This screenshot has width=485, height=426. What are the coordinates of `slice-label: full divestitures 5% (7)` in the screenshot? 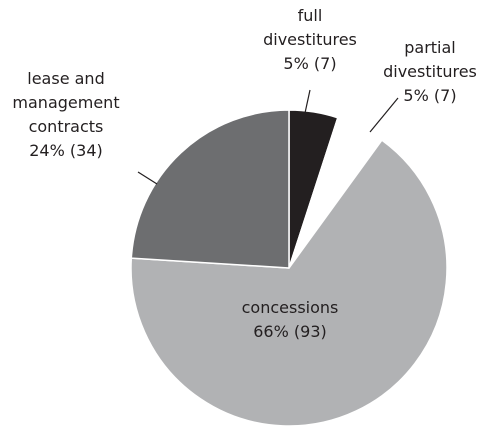 It's located at (310, 40).